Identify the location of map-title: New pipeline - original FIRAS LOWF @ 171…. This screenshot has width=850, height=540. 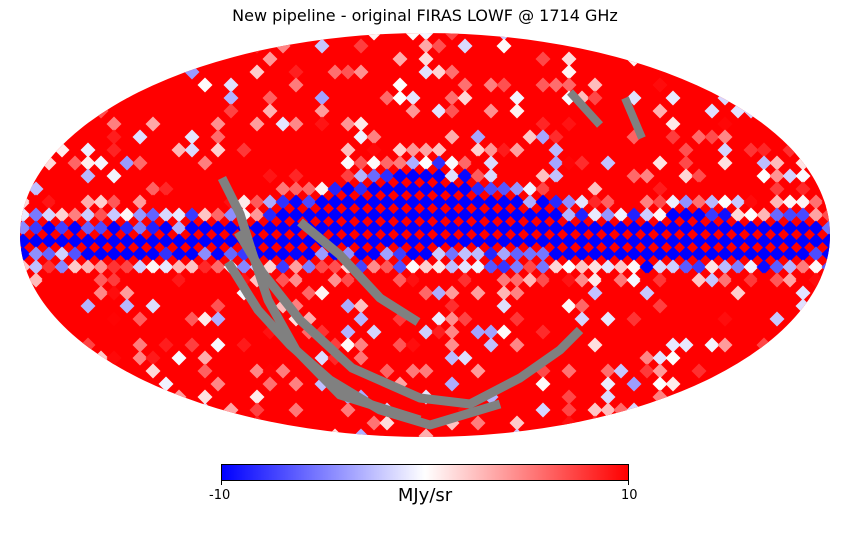
(425, 15).